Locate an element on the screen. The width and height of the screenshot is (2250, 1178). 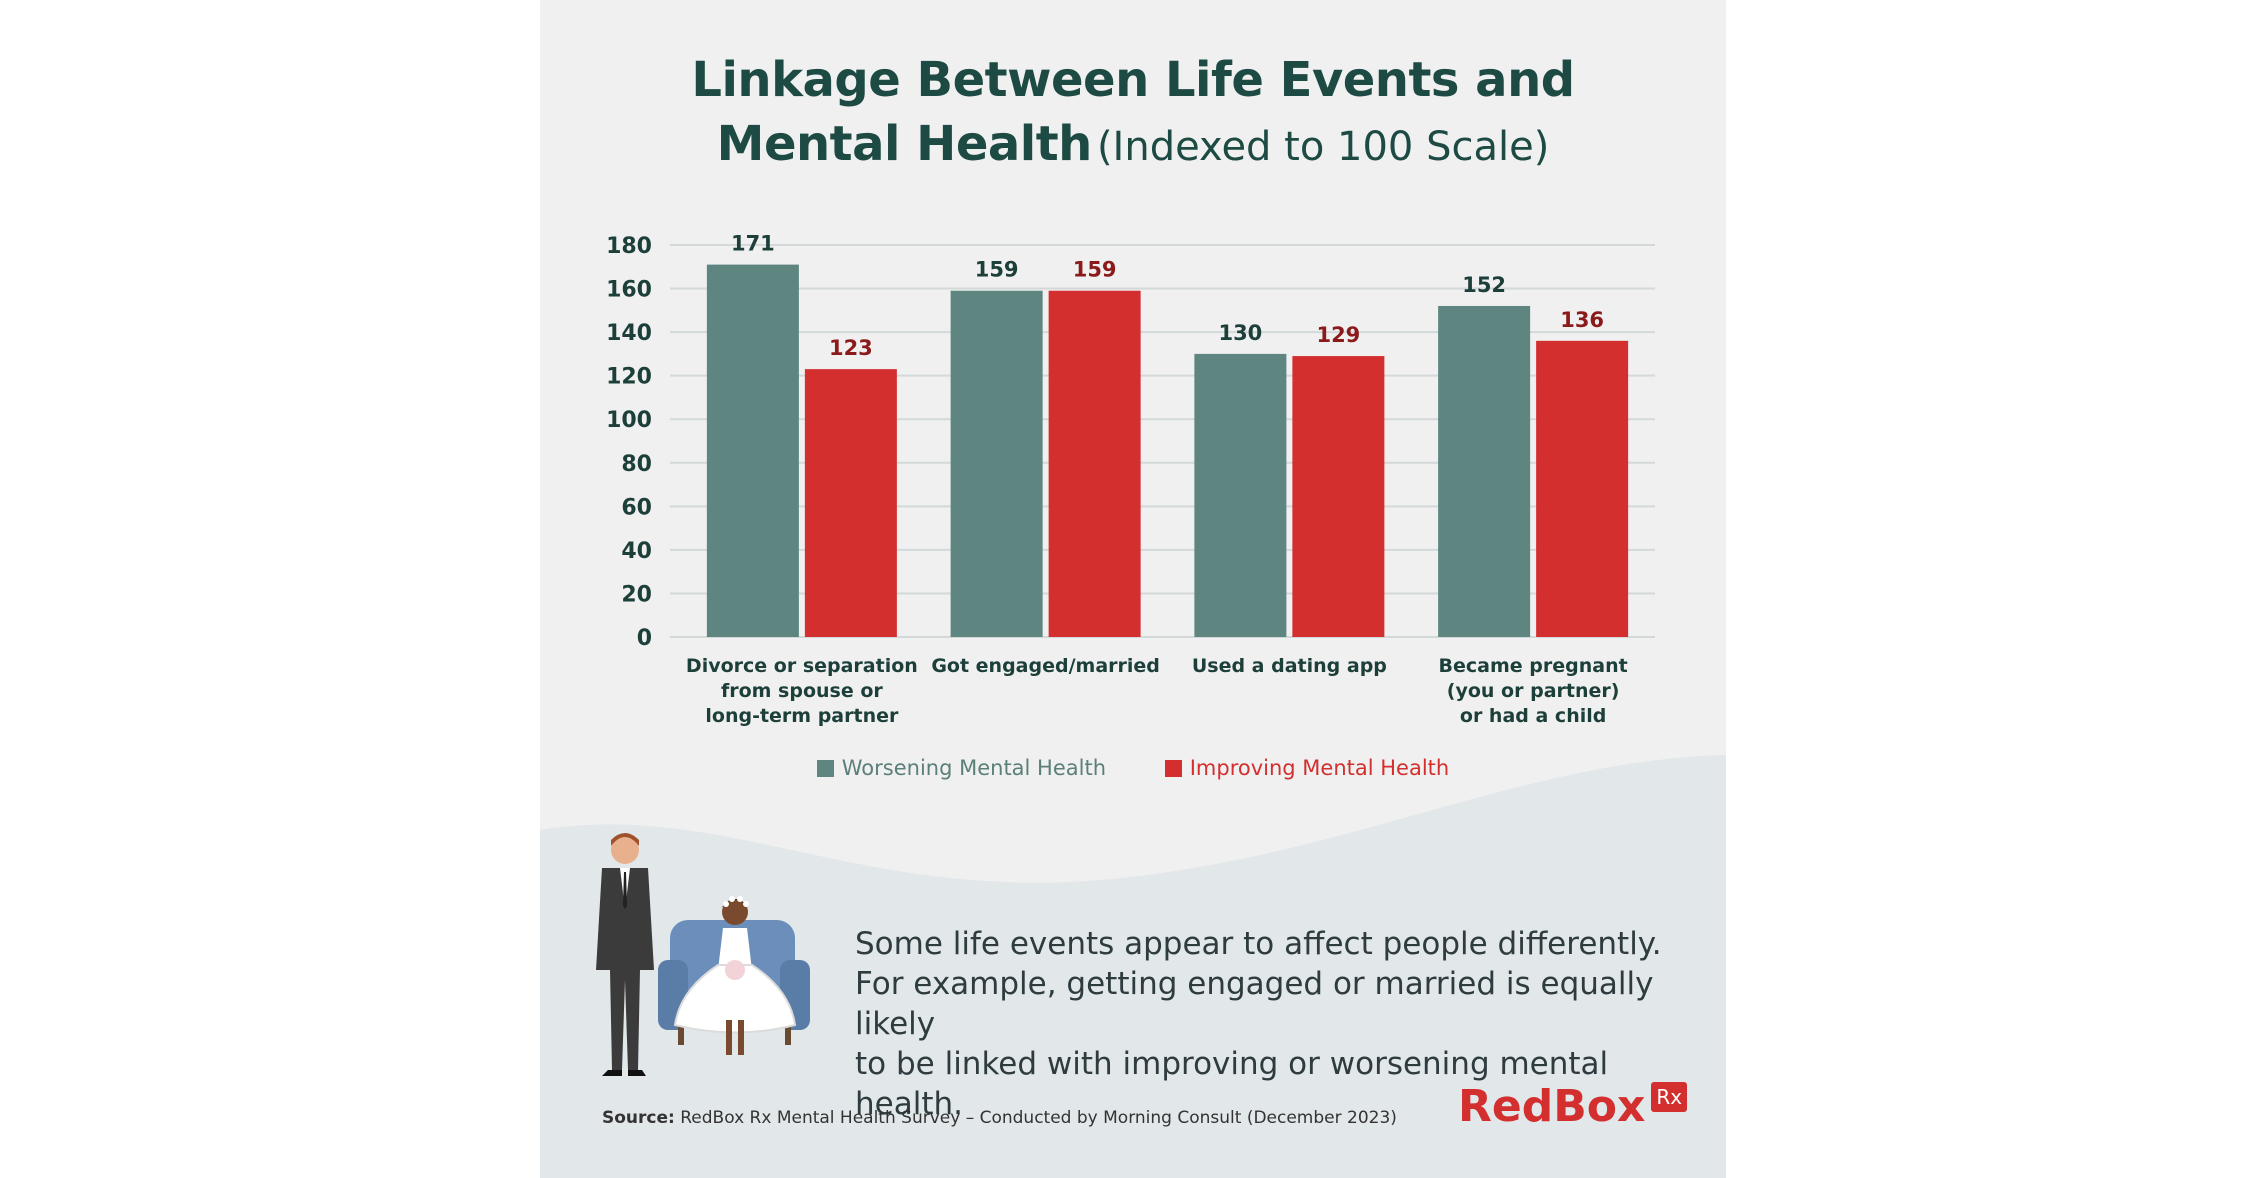
x-category-label: (you or partner) is located at coordinates (1533, 691).